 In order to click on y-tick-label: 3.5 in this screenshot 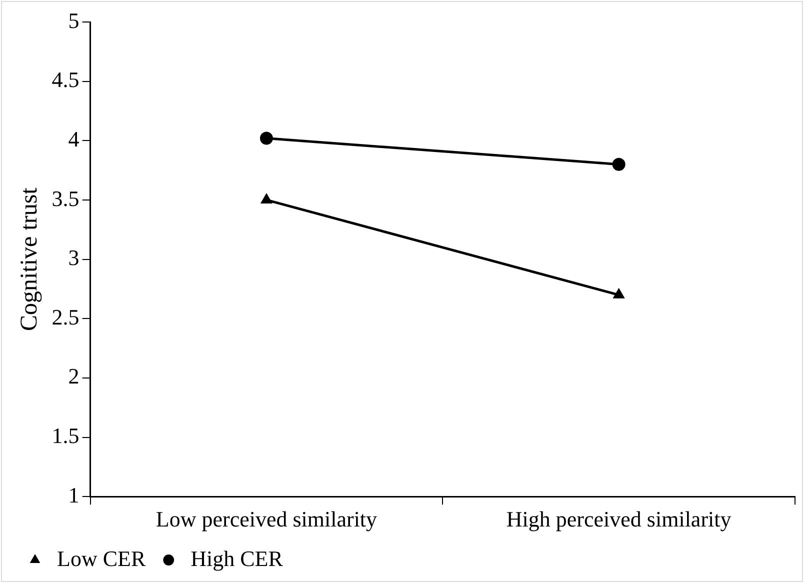, I will do `click(66, 198)`.